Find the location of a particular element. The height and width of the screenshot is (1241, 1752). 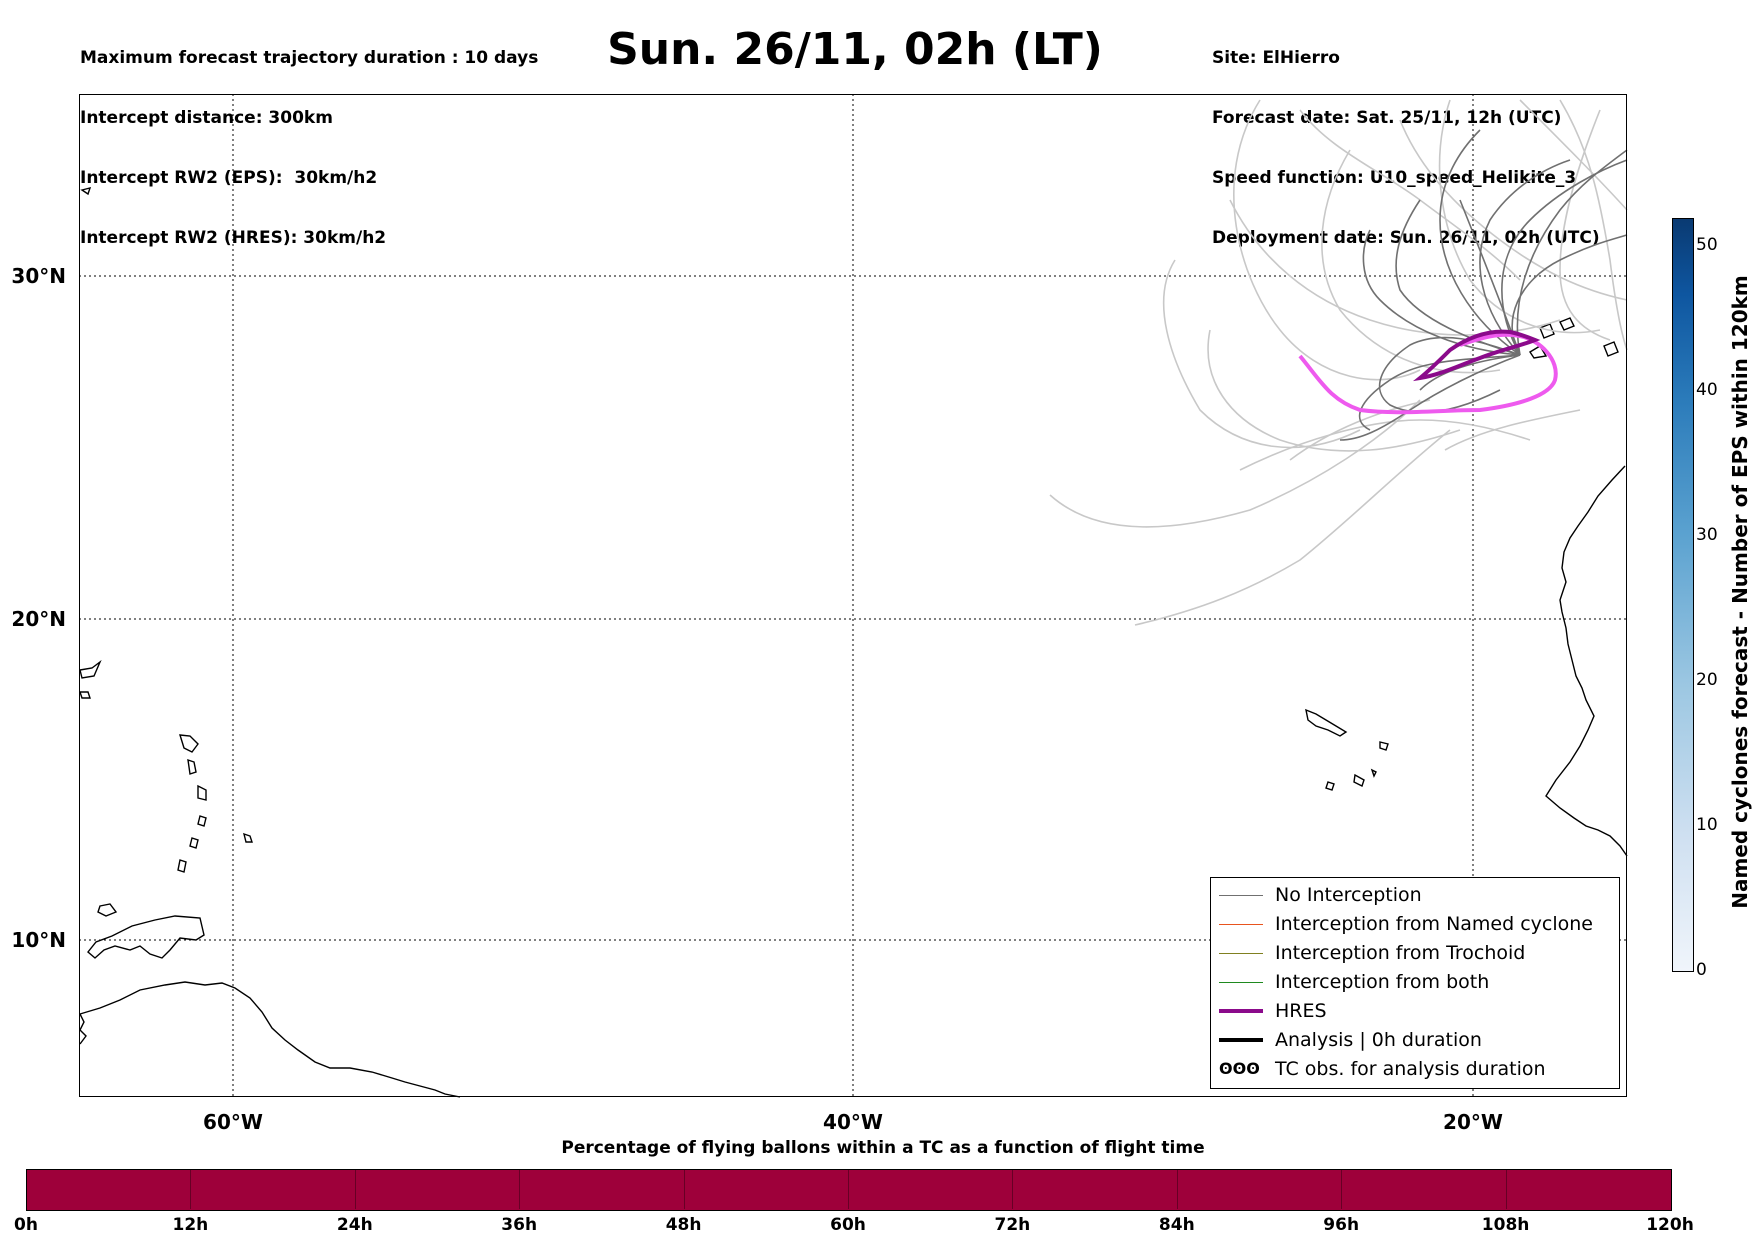

param-line: Intercept RW2 (EPS): 30km/h2 is located at coordinates (229, 178).